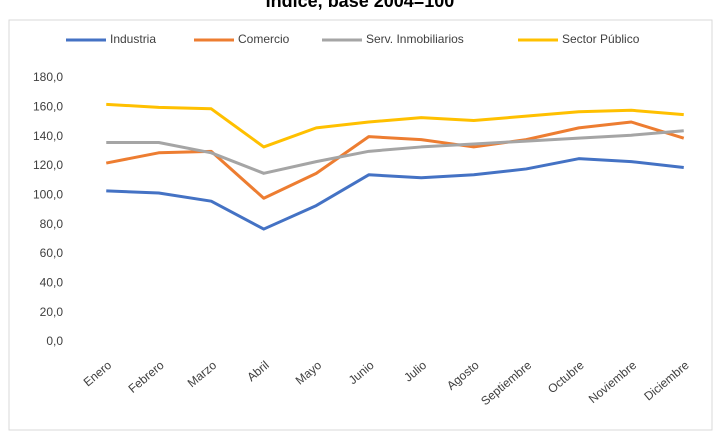 The height and width of the screenshot is (438, 719). Describe the element at coordinates (48, 77) in the screenshot. I see `y-tick-label: 180,0` at that location.